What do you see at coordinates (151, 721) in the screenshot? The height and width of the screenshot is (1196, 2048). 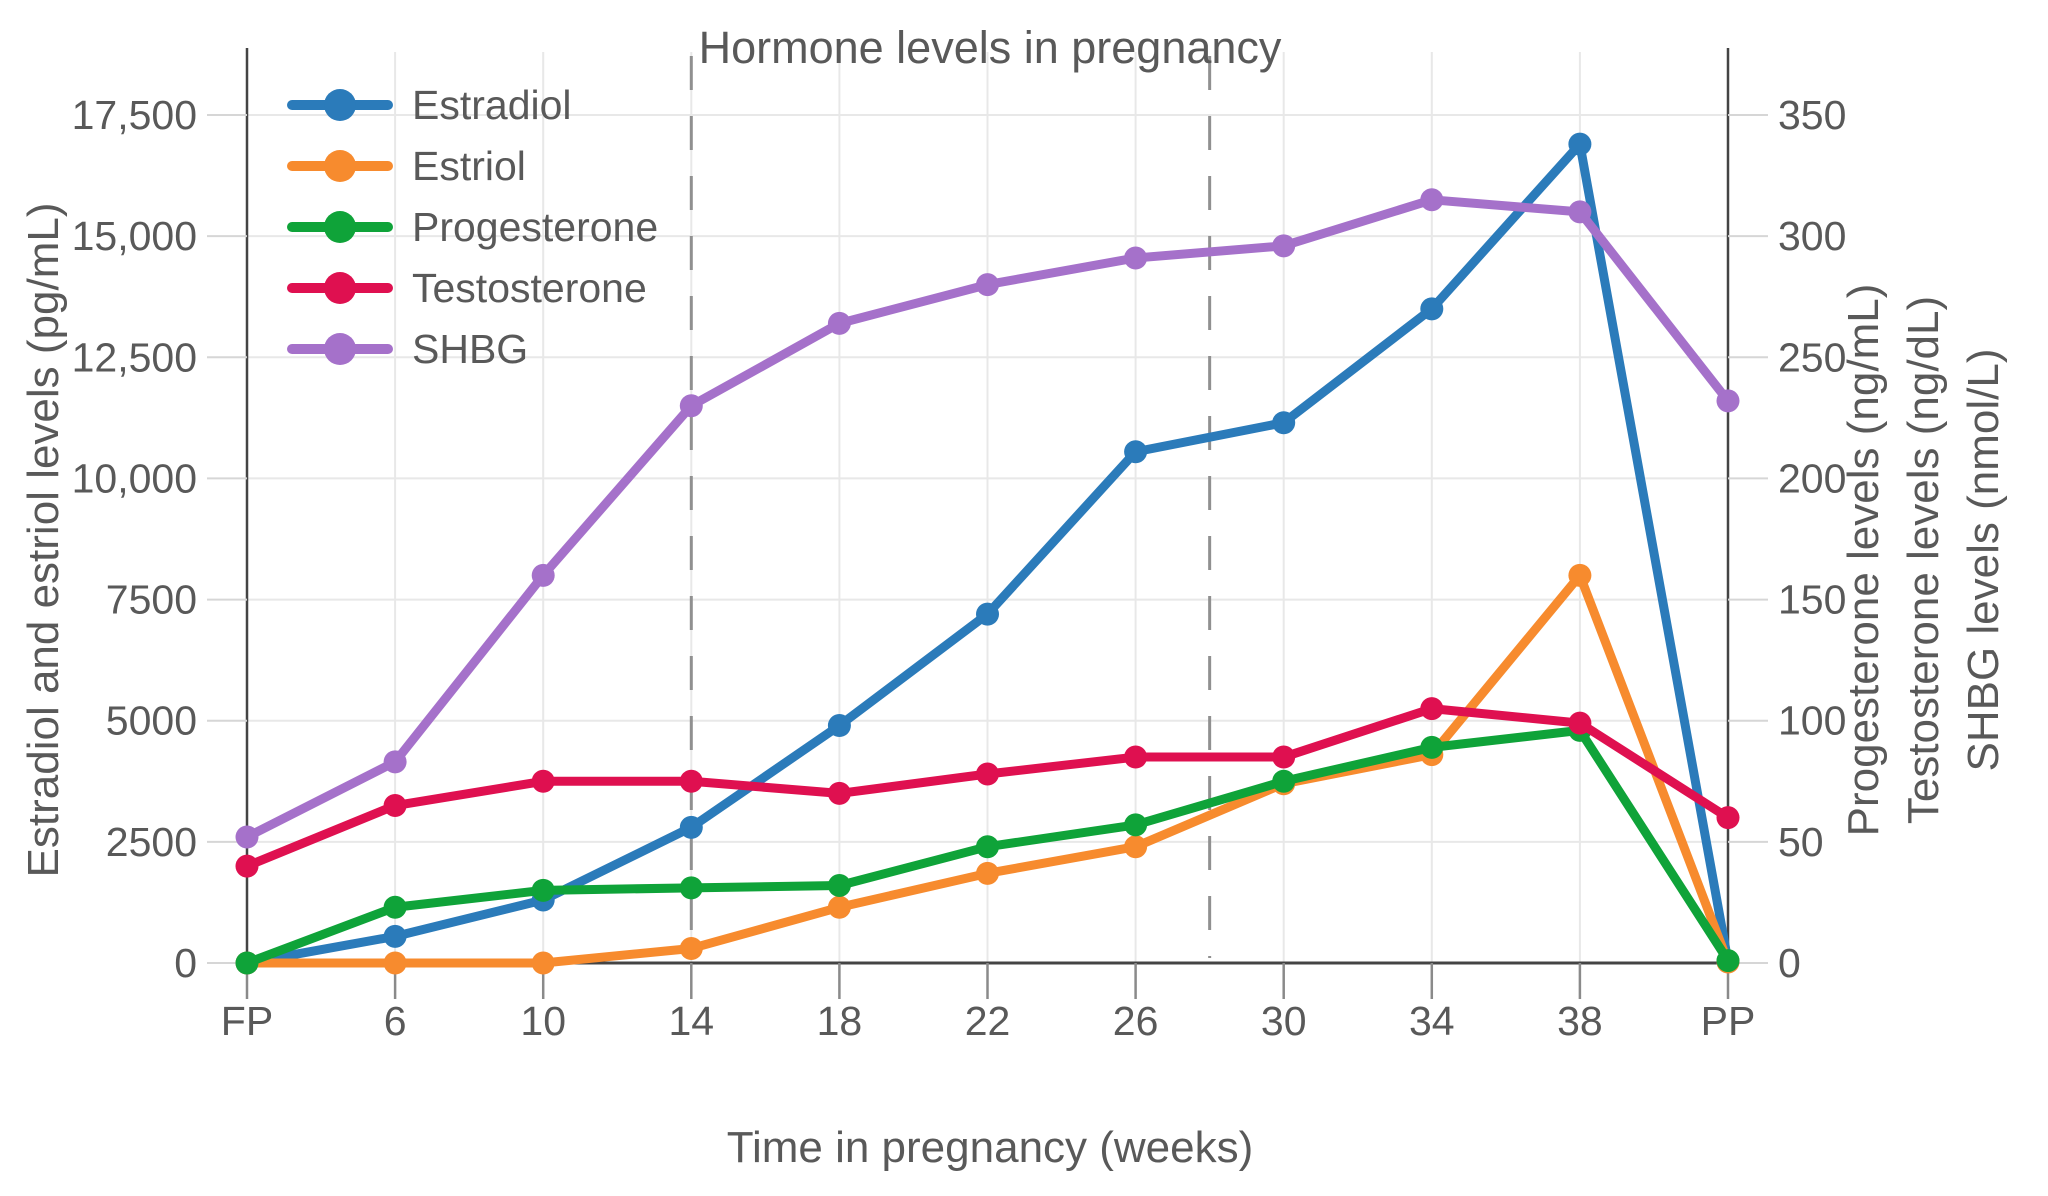 I see `left-axis-tick-label: 5000` at bounding box center [151, 721].